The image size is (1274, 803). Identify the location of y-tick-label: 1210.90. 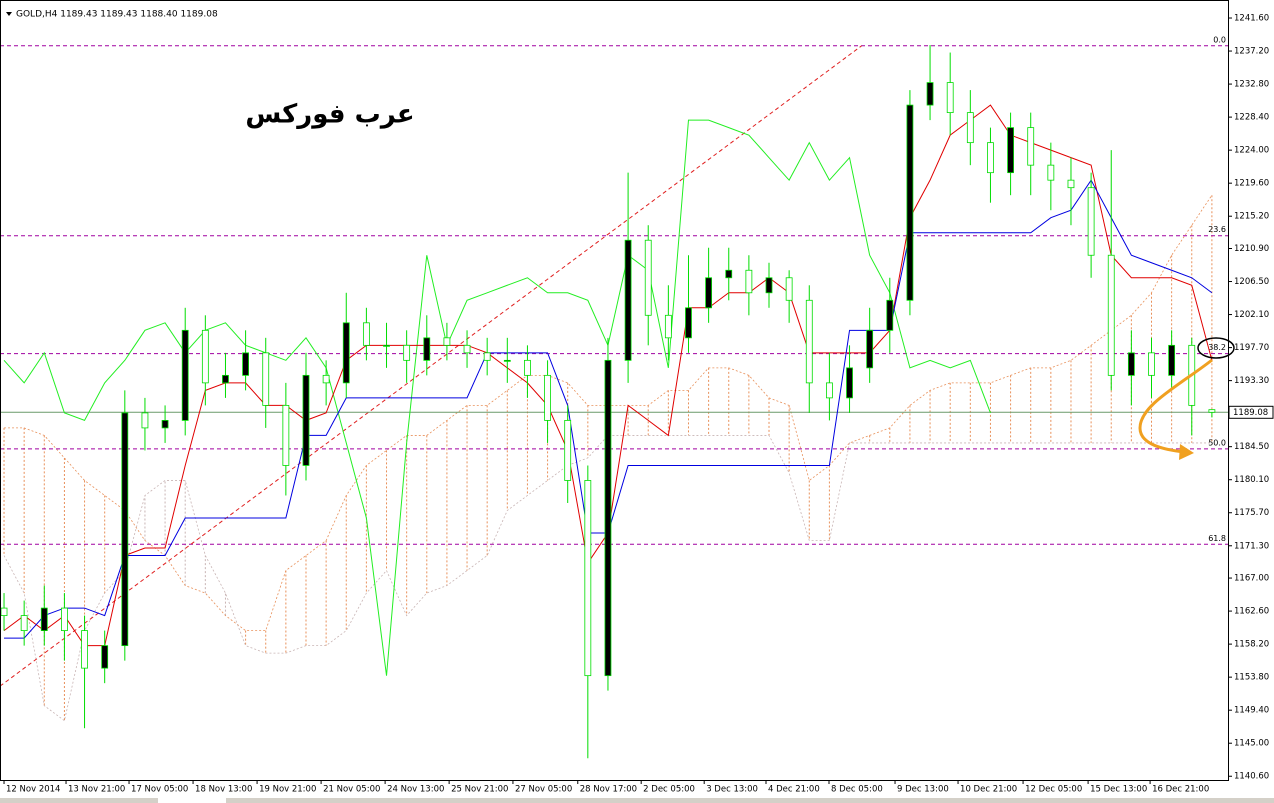
(1251, 249).